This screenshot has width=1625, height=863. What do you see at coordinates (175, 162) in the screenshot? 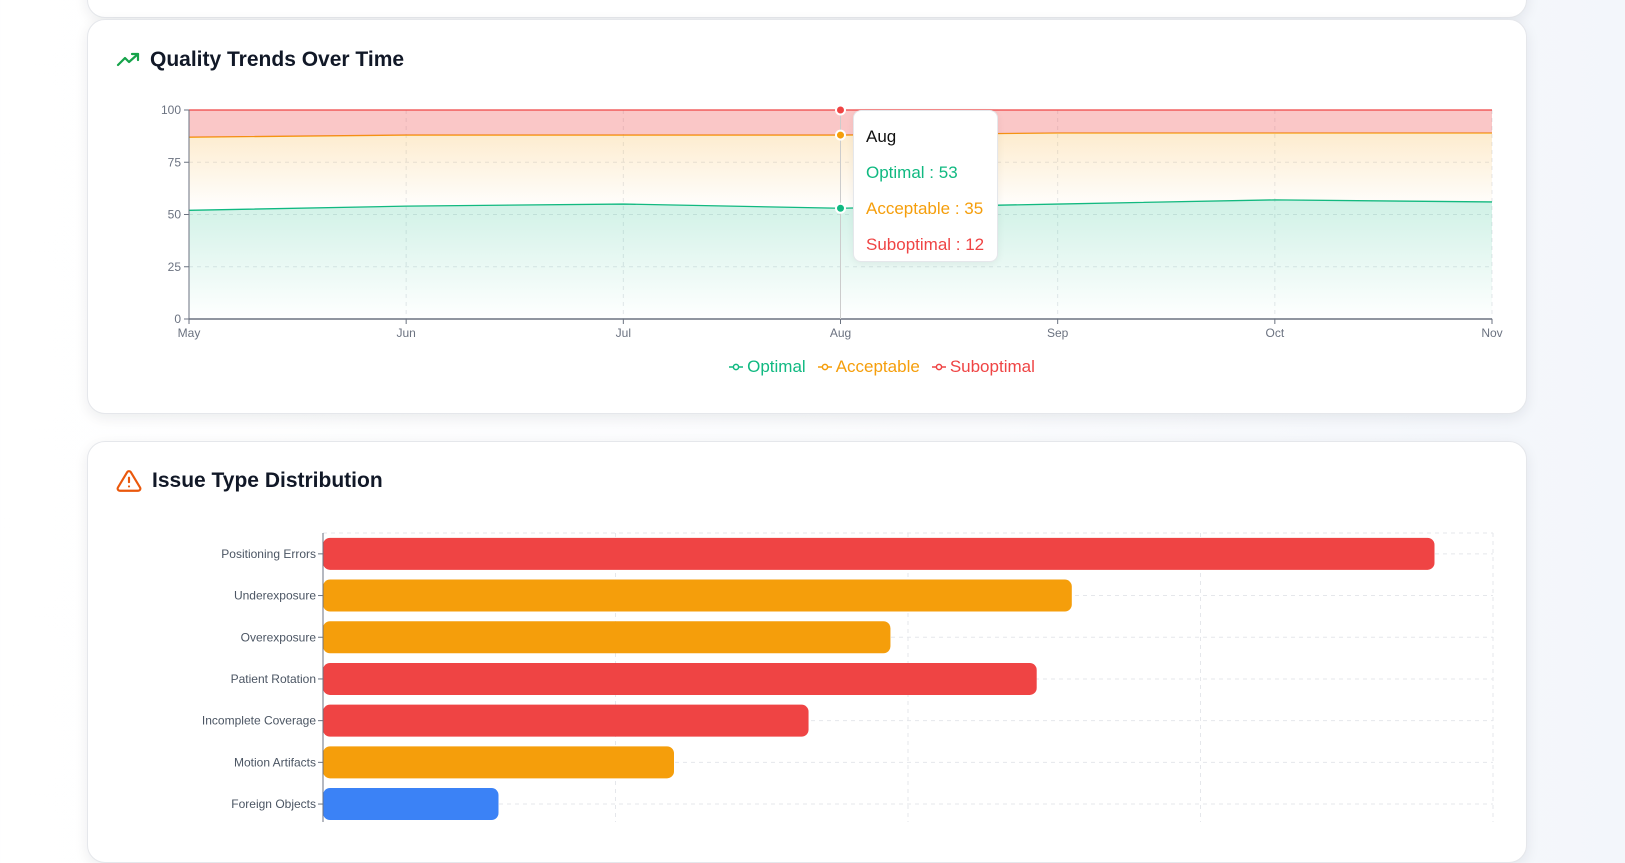
I see `y-tick-label: 75` at bounding box center [175, 162].